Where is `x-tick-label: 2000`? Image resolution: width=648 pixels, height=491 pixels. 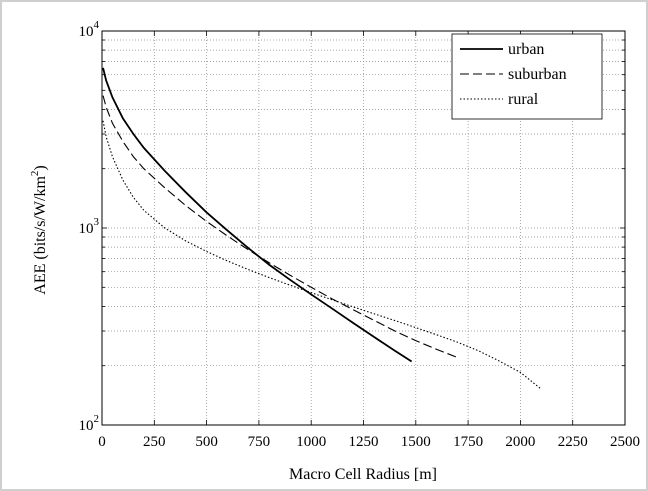
x-tick-label: 2000 is located at coordinates (520, 442).